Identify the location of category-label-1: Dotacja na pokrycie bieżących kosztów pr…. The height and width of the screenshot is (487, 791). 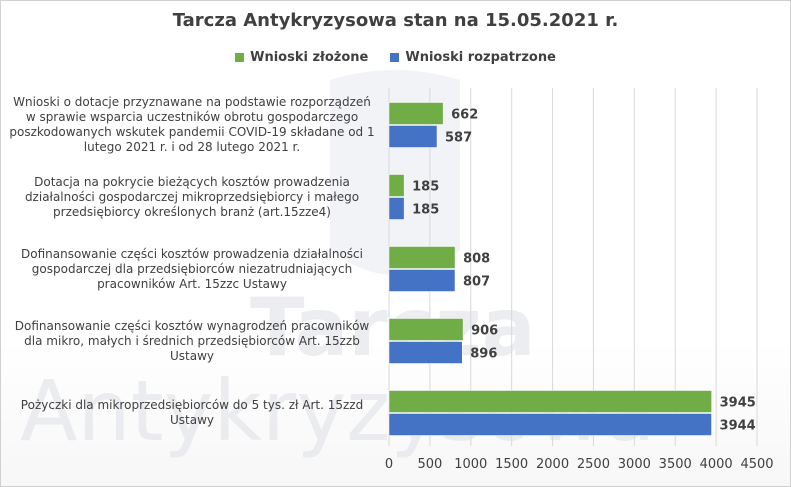
(192, 196).